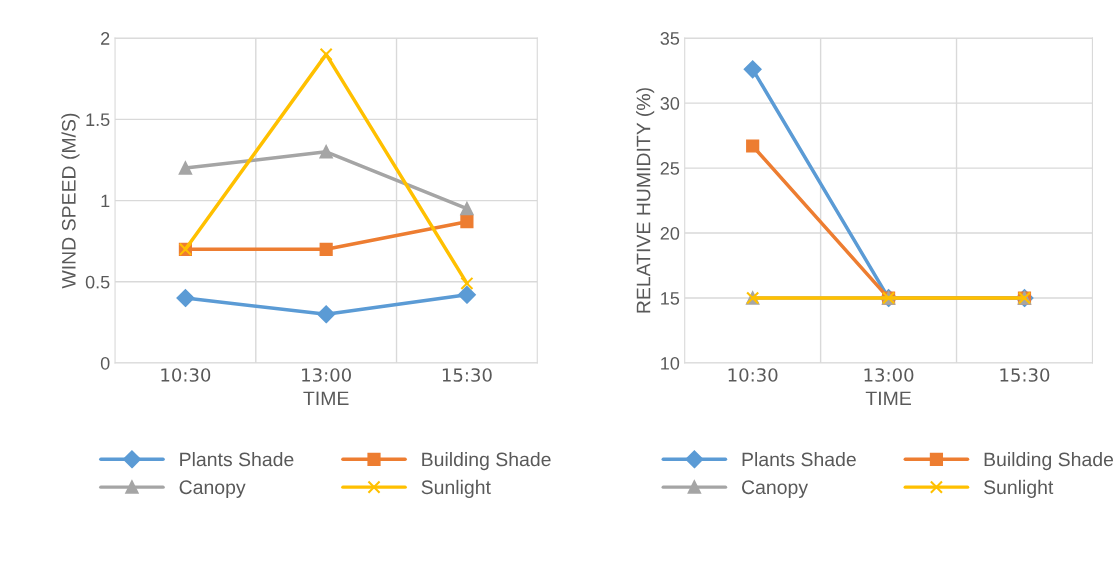 This screenshot has width=1117, height=569. What do you see at coordinates (645, 200) in the screenshot?
I see `y-axis-title: RELATIVE HUMIDITY (%)` at bounding box center [645, 200].